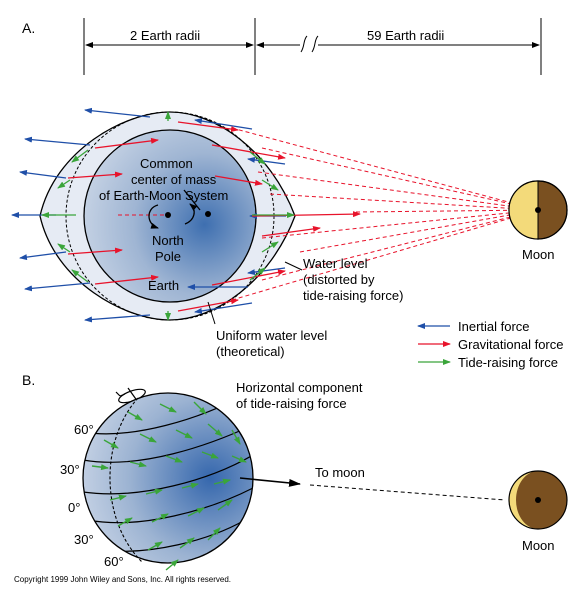 This screenshot has width=588, height=600. What do you see at coordinates (166, 163) in the screenshot?
I see `com-label-1: Common` at bounding box center [166, 163].